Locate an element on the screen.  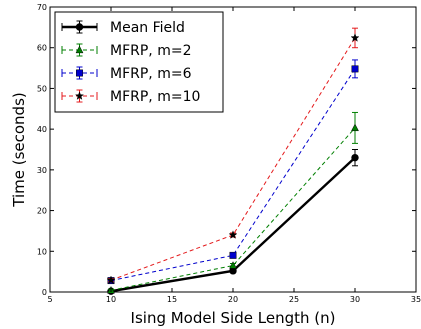
legend-entry: MFRP, m=10 is located at coordinates (130, 97).